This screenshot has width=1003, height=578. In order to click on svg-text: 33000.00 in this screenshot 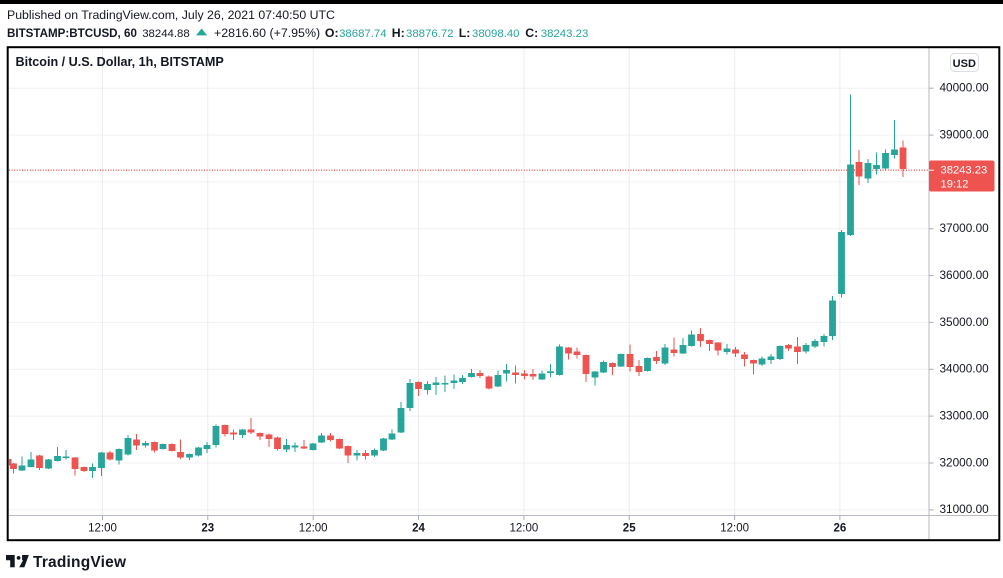, I will do `click(965, 415)`.